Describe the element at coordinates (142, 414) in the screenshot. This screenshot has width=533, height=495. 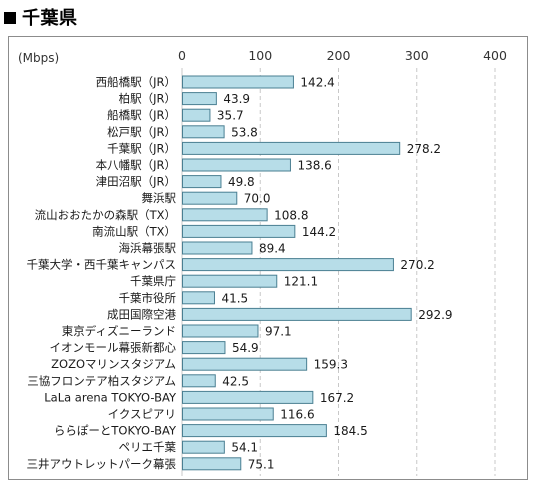
I see `category-label: イクスピアリ` at that location.